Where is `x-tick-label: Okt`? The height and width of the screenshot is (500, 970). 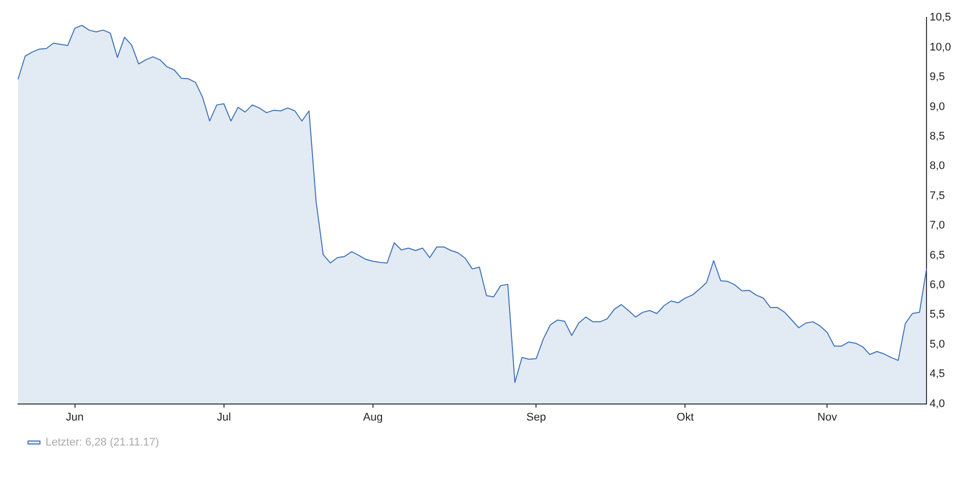 x-tick-label: Okt is located at coordinates (685, 417).